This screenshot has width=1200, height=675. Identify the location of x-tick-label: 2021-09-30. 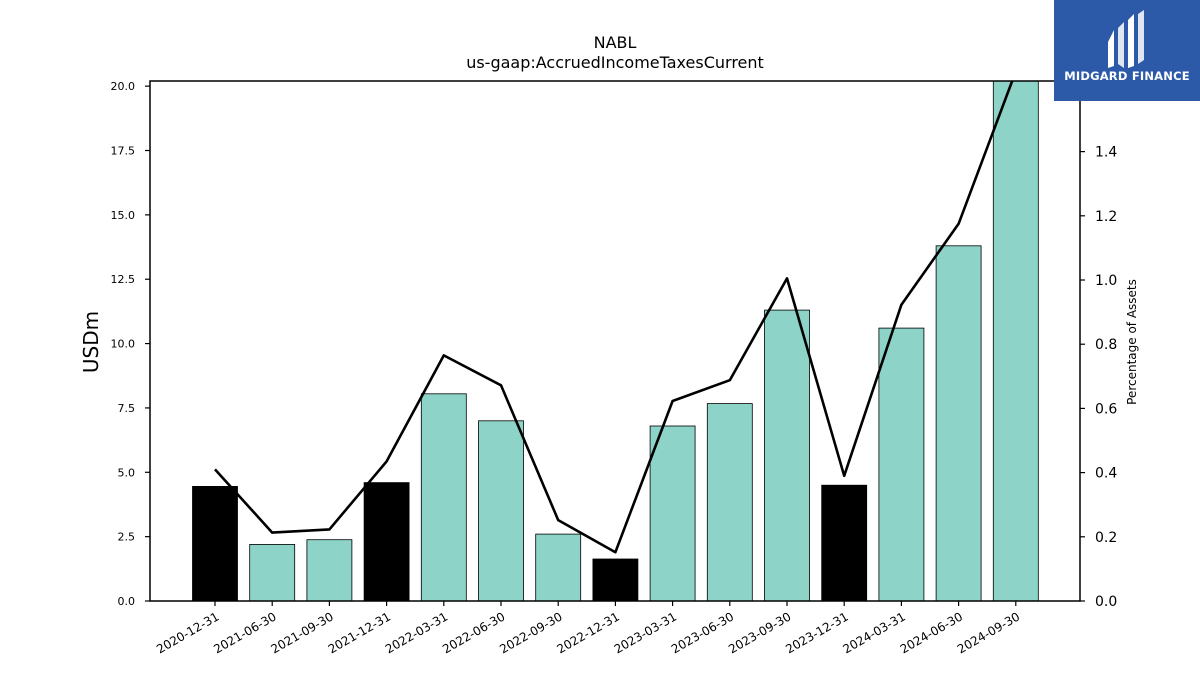
(301, 632).